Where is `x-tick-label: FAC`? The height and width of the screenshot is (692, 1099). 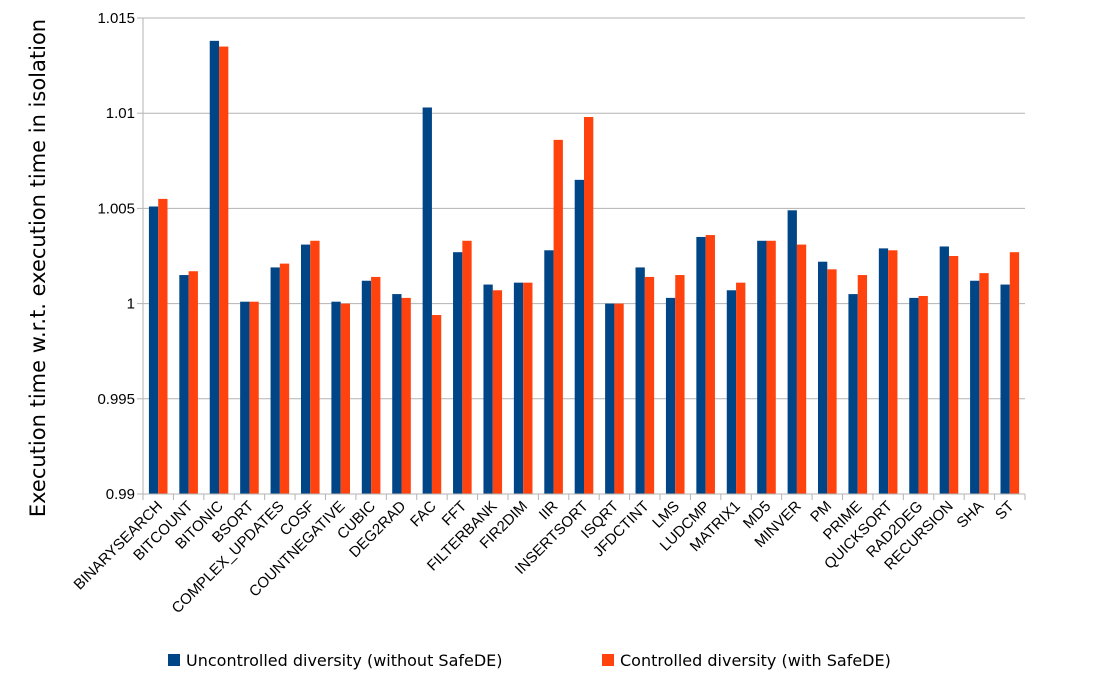 x-tick-label: FAC is located at coordinates (423, 514).